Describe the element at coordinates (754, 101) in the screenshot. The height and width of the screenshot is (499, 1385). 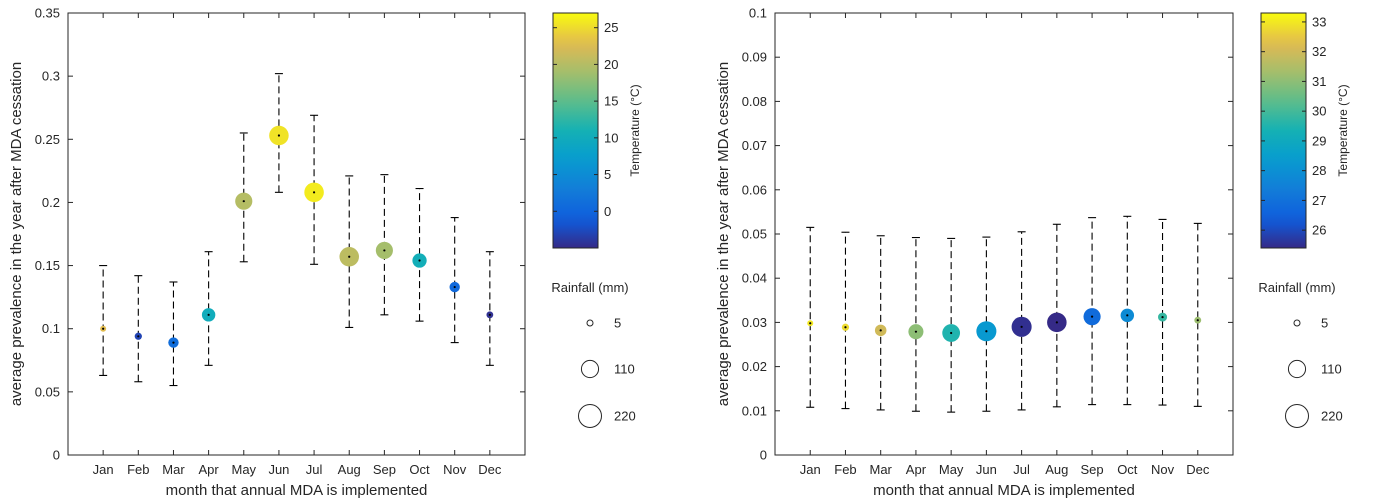
I see `y-tick-label: 0.08` at that location.